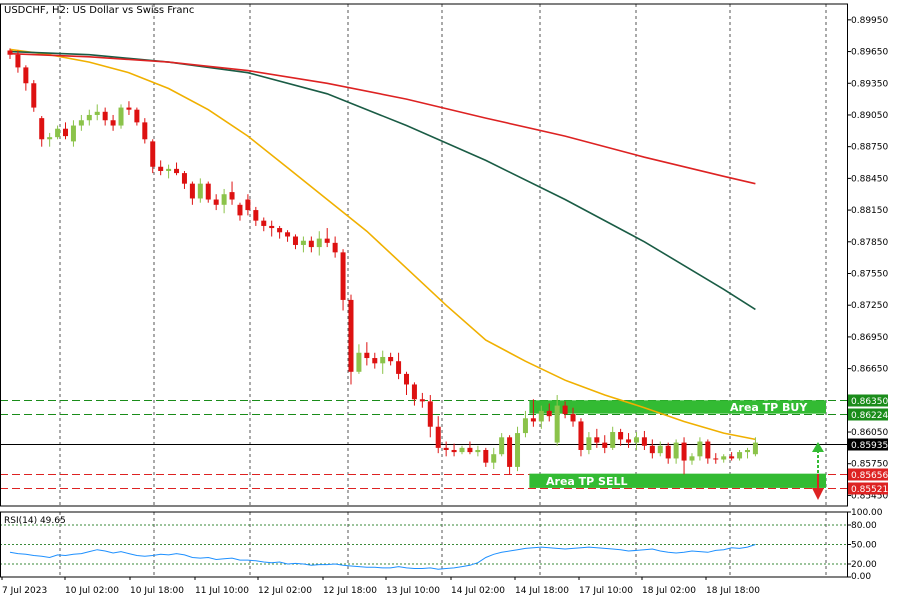 The height and width of the screenshot is (600, 900). What do you see at coordinates (382, 557) in the screenshot?
I see `rsi-line` at bounding box center [382, 557].